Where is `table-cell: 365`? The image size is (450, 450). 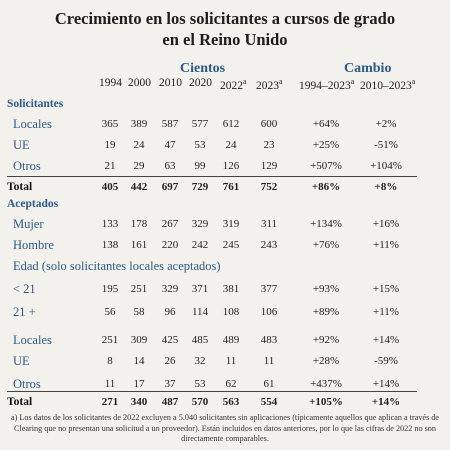
table-cell: 365 is located at coordinates (110, 124).